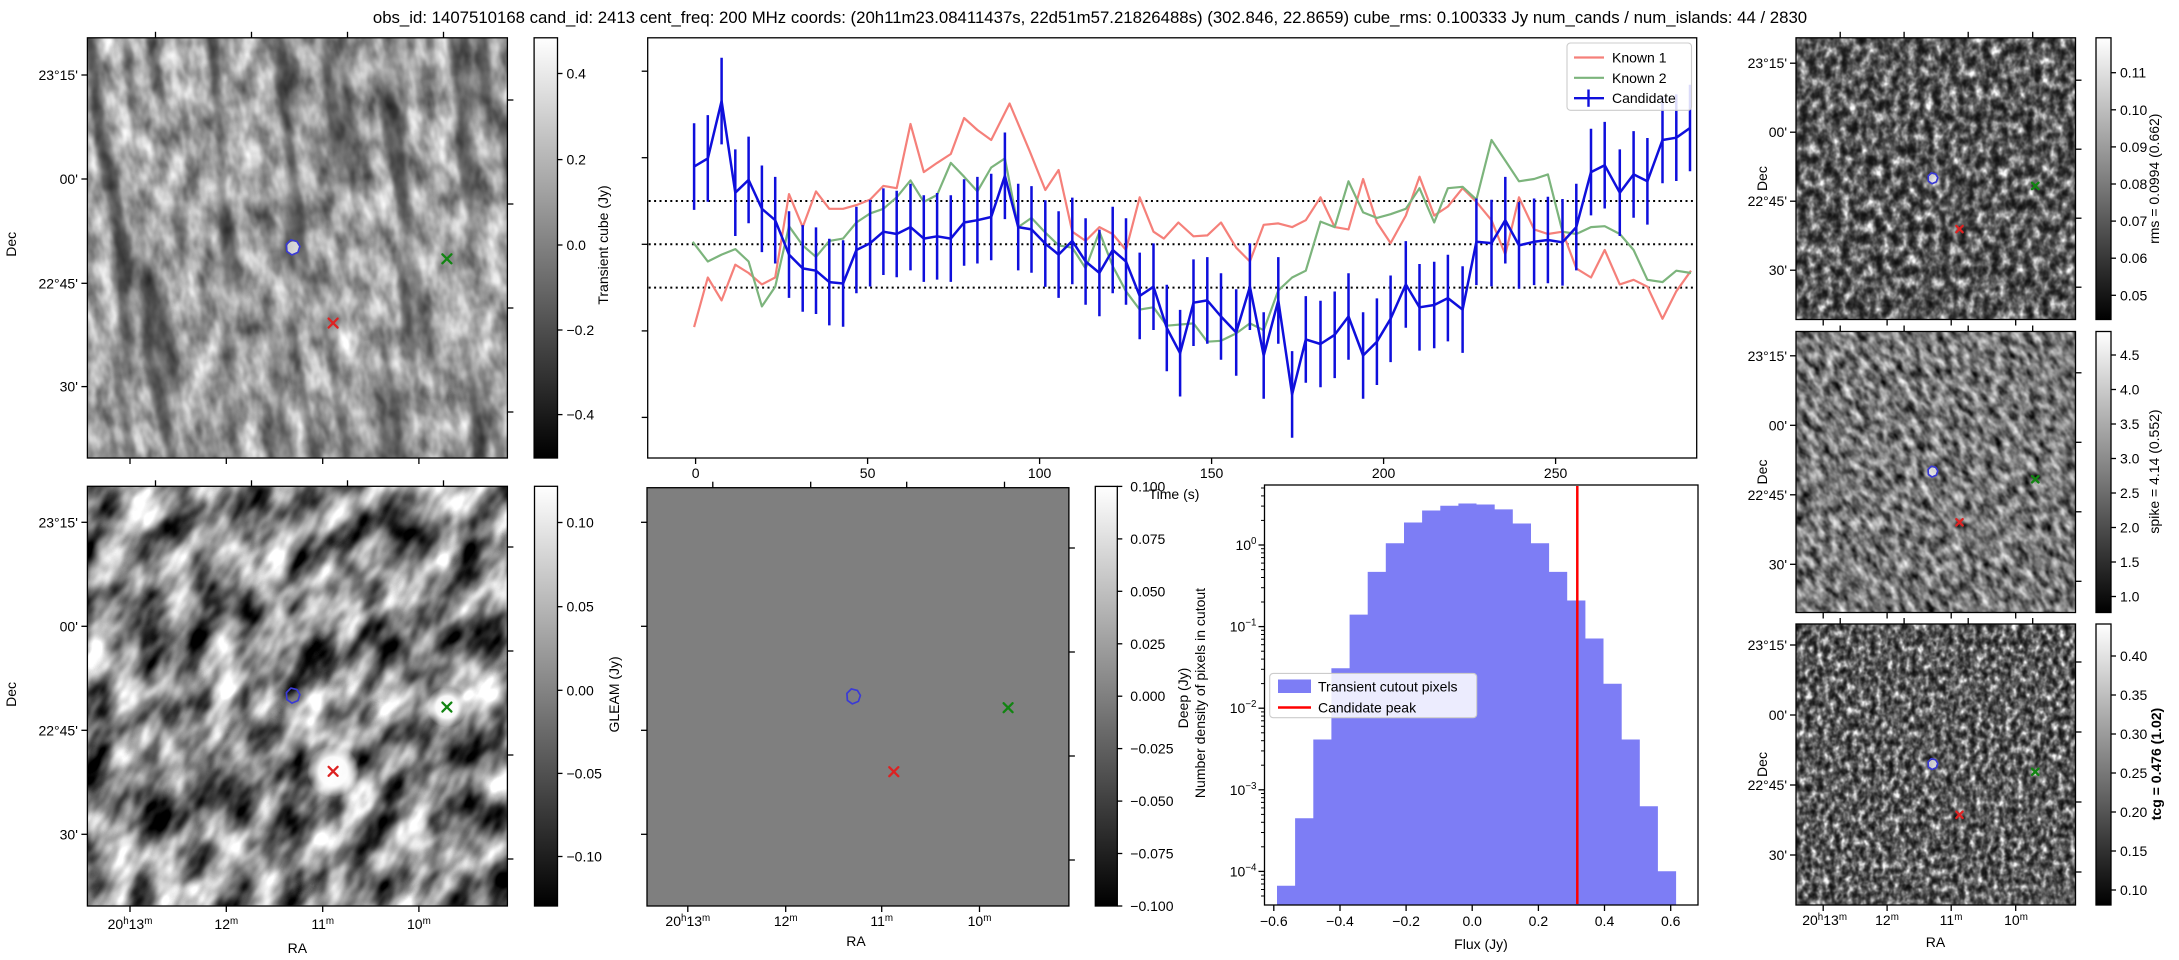 This screenshot has height=960, width=2179. I want to click on svg-text: 0.11, so click(2133, 73).